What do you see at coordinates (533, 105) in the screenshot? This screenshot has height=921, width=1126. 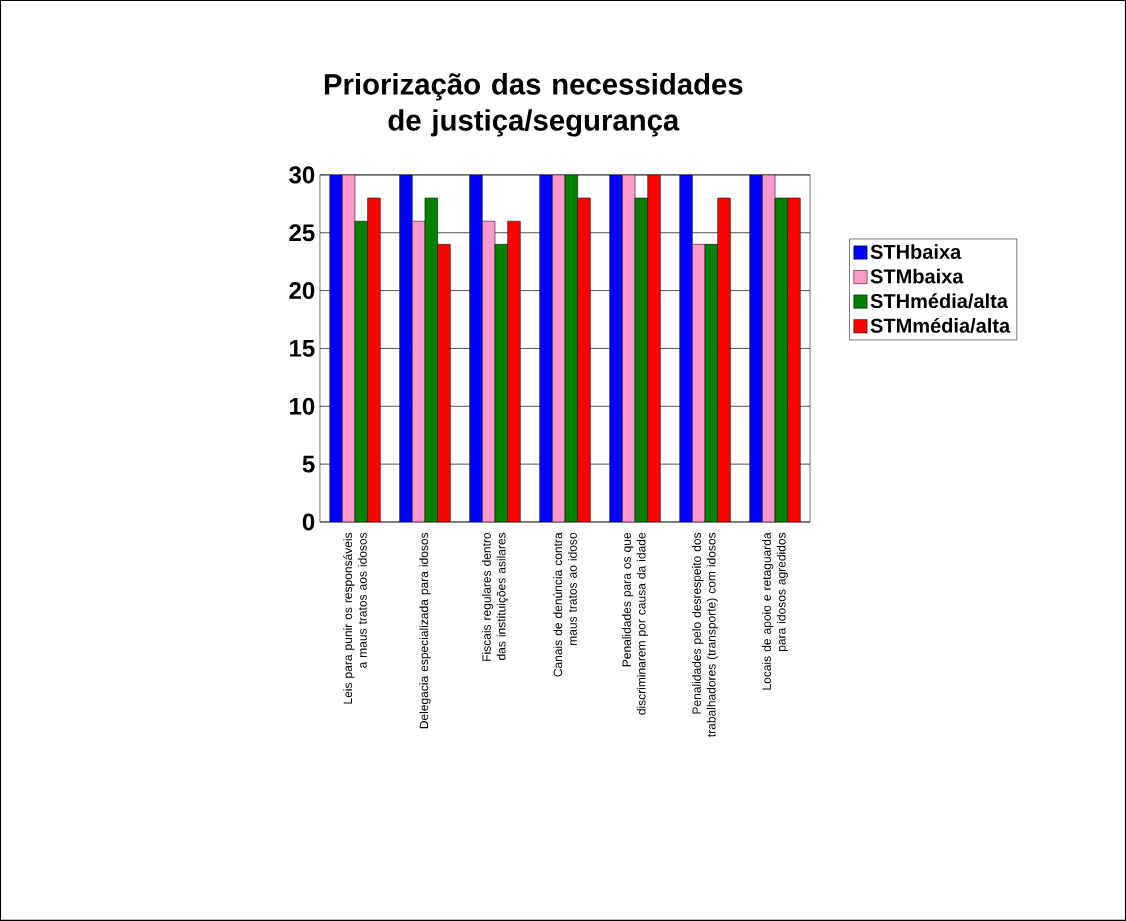 I see `chart-title: Priorização das necessidades de justiça/segurança` at bounding box center [533, 105].